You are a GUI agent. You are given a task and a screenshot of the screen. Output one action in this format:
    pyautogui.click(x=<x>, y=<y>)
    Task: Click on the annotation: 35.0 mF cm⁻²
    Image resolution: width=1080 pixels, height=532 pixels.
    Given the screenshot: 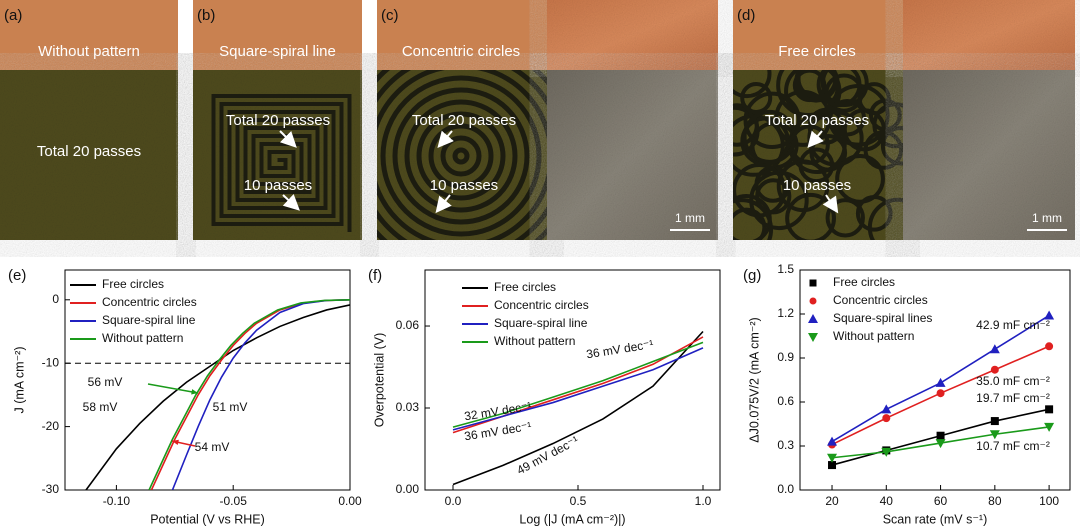 What is the action you would take?
    pyautogui.click(x=1013, y=381)
    